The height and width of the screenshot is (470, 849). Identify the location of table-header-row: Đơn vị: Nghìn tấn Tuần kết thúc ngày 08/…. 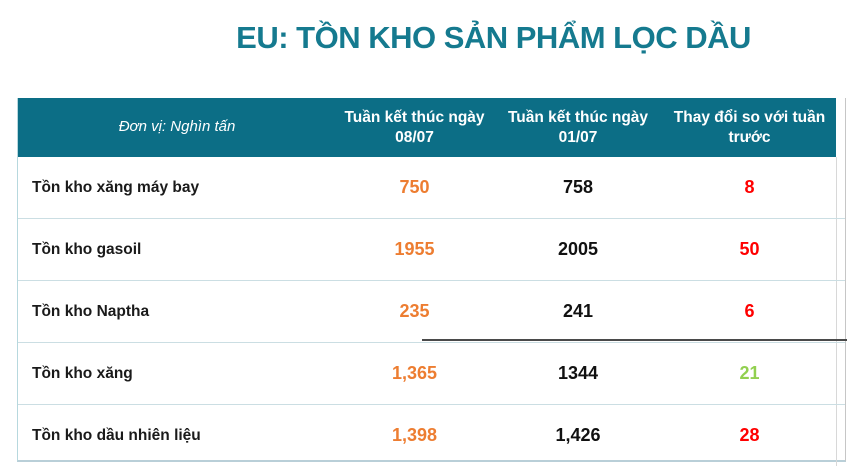
(431, 127).